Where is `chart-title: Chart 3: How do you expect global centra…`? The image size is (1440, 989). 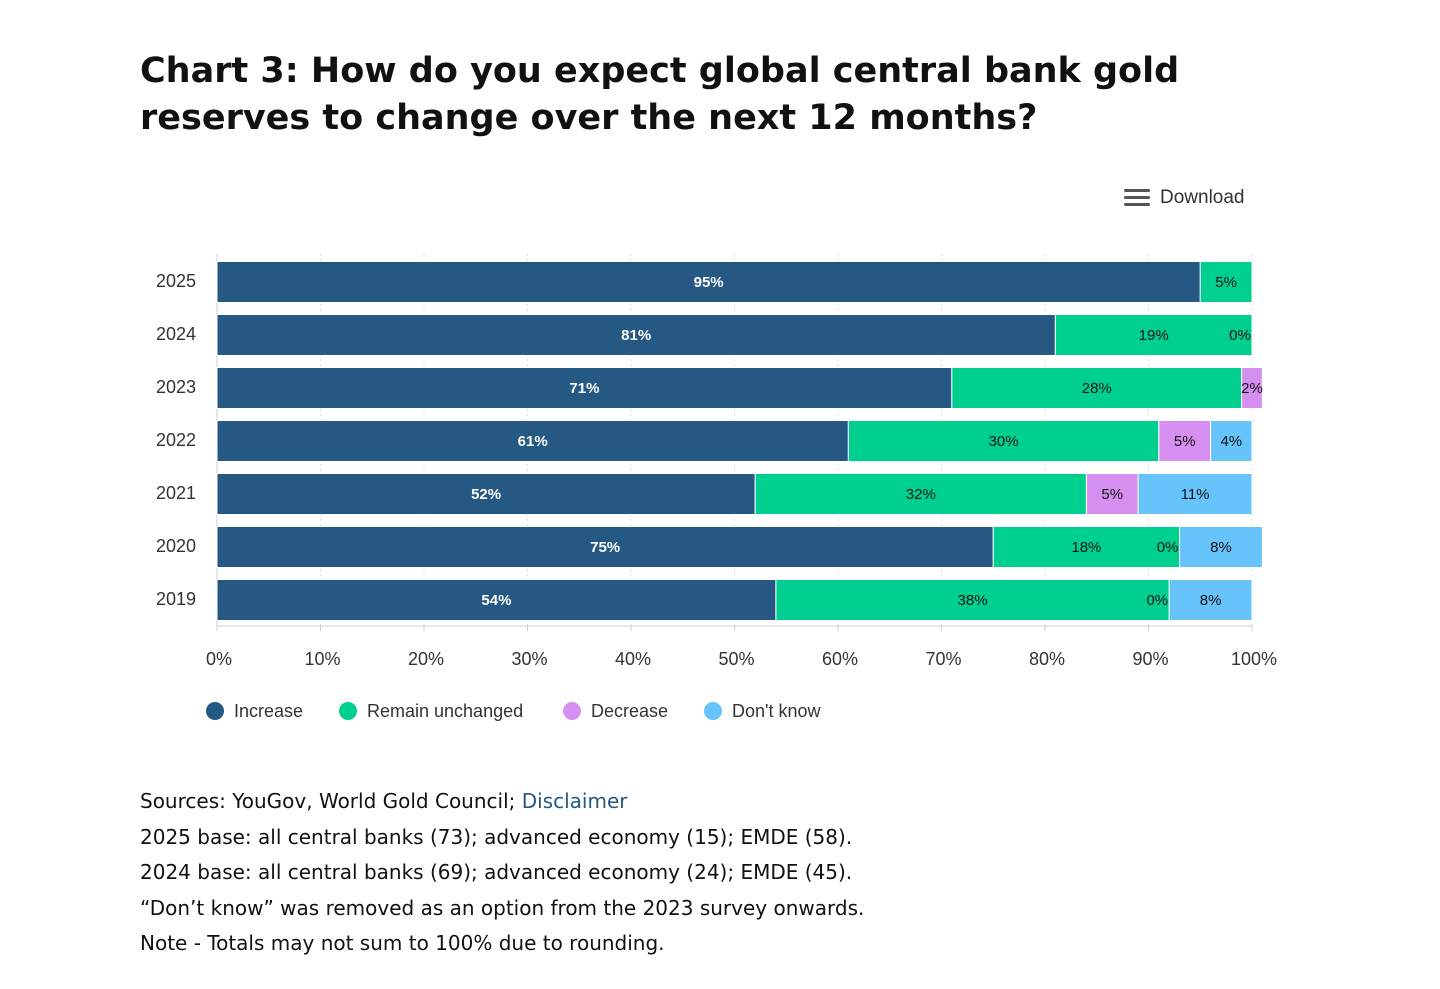 chart-title: Chart 3: How do you expect global centra… is located at coordinates (660, 94).